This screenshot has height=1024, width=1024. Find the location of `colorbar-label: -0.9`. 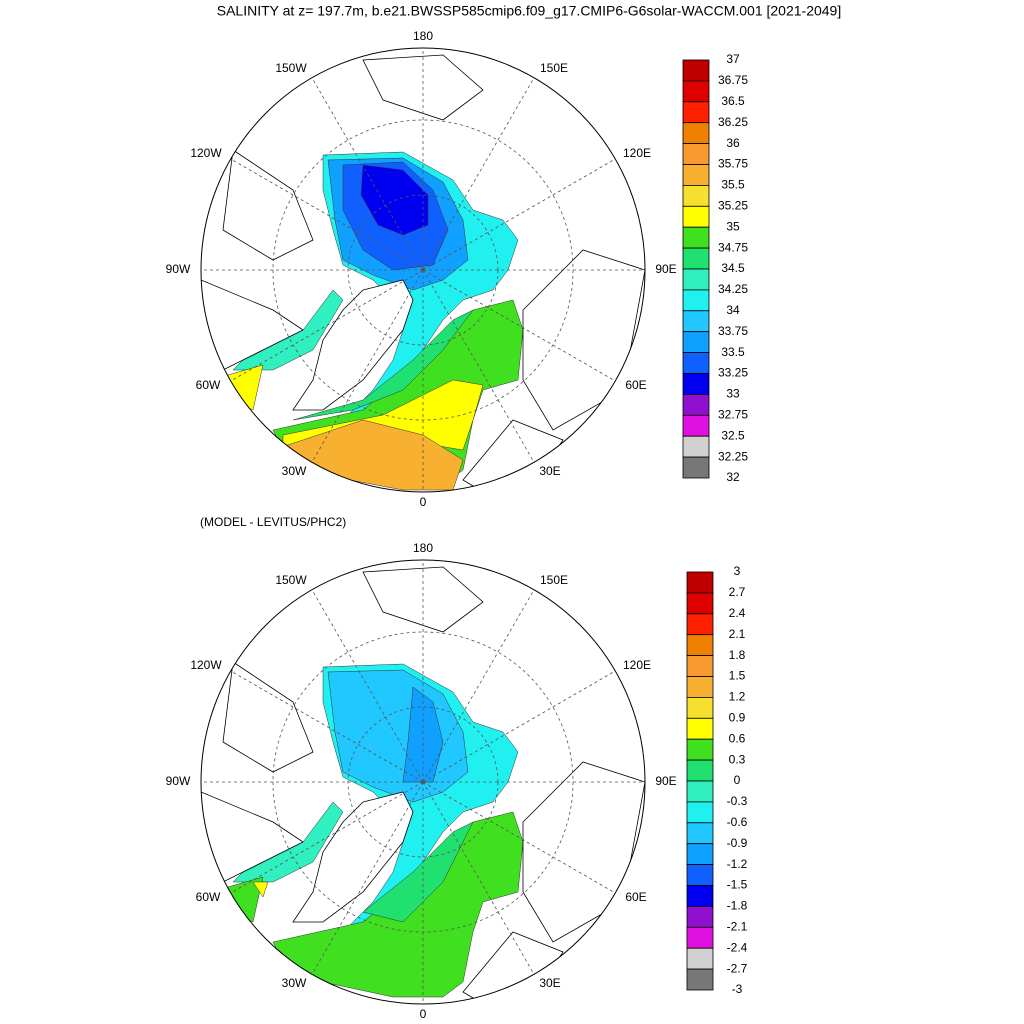

colorbar-label: -0.9 is located at coordinates (737, 843).